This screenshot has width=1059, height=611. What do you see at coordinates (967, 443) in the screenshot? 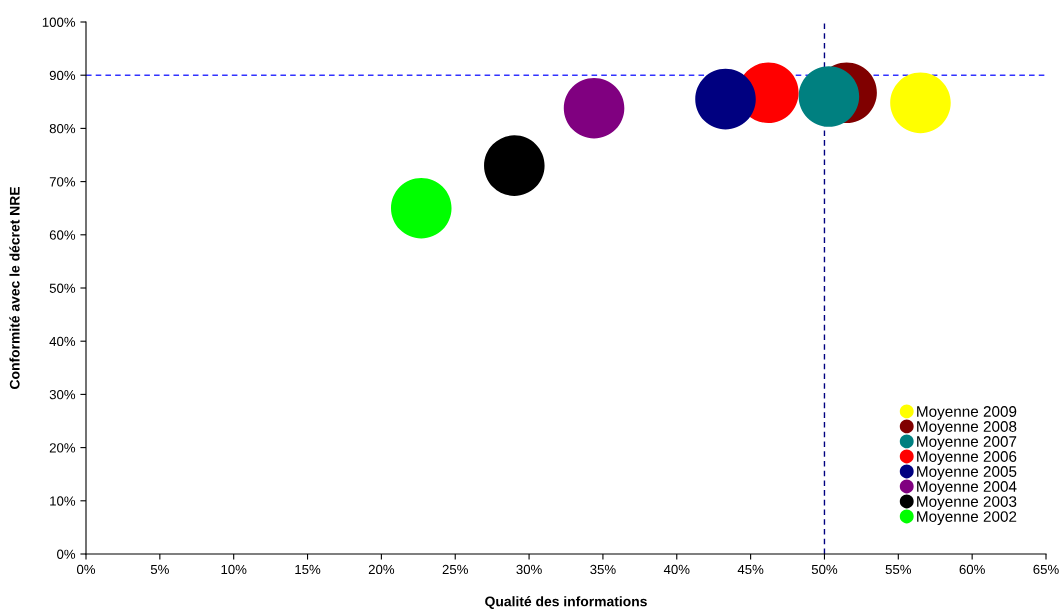
I see `legend-label: Moyenne 2007` at bounding box center [967, 443].